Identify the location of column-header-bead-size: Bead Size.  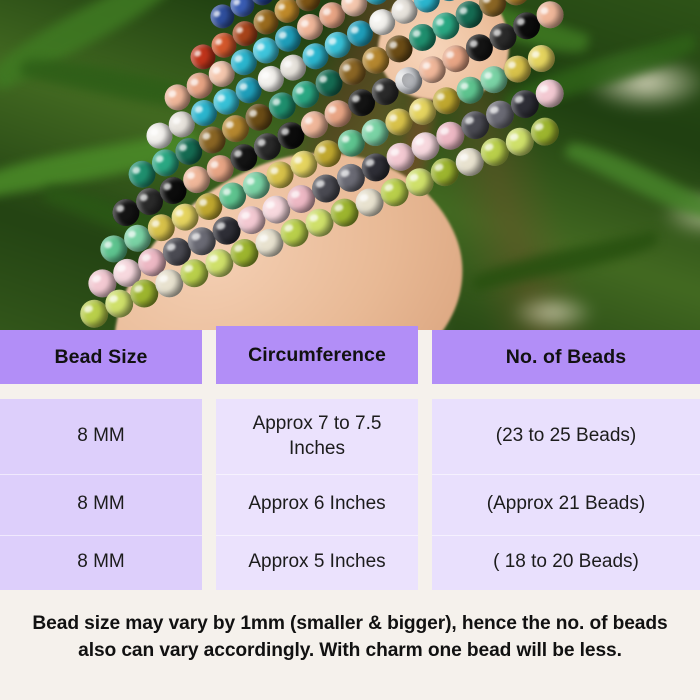
(101, 357).